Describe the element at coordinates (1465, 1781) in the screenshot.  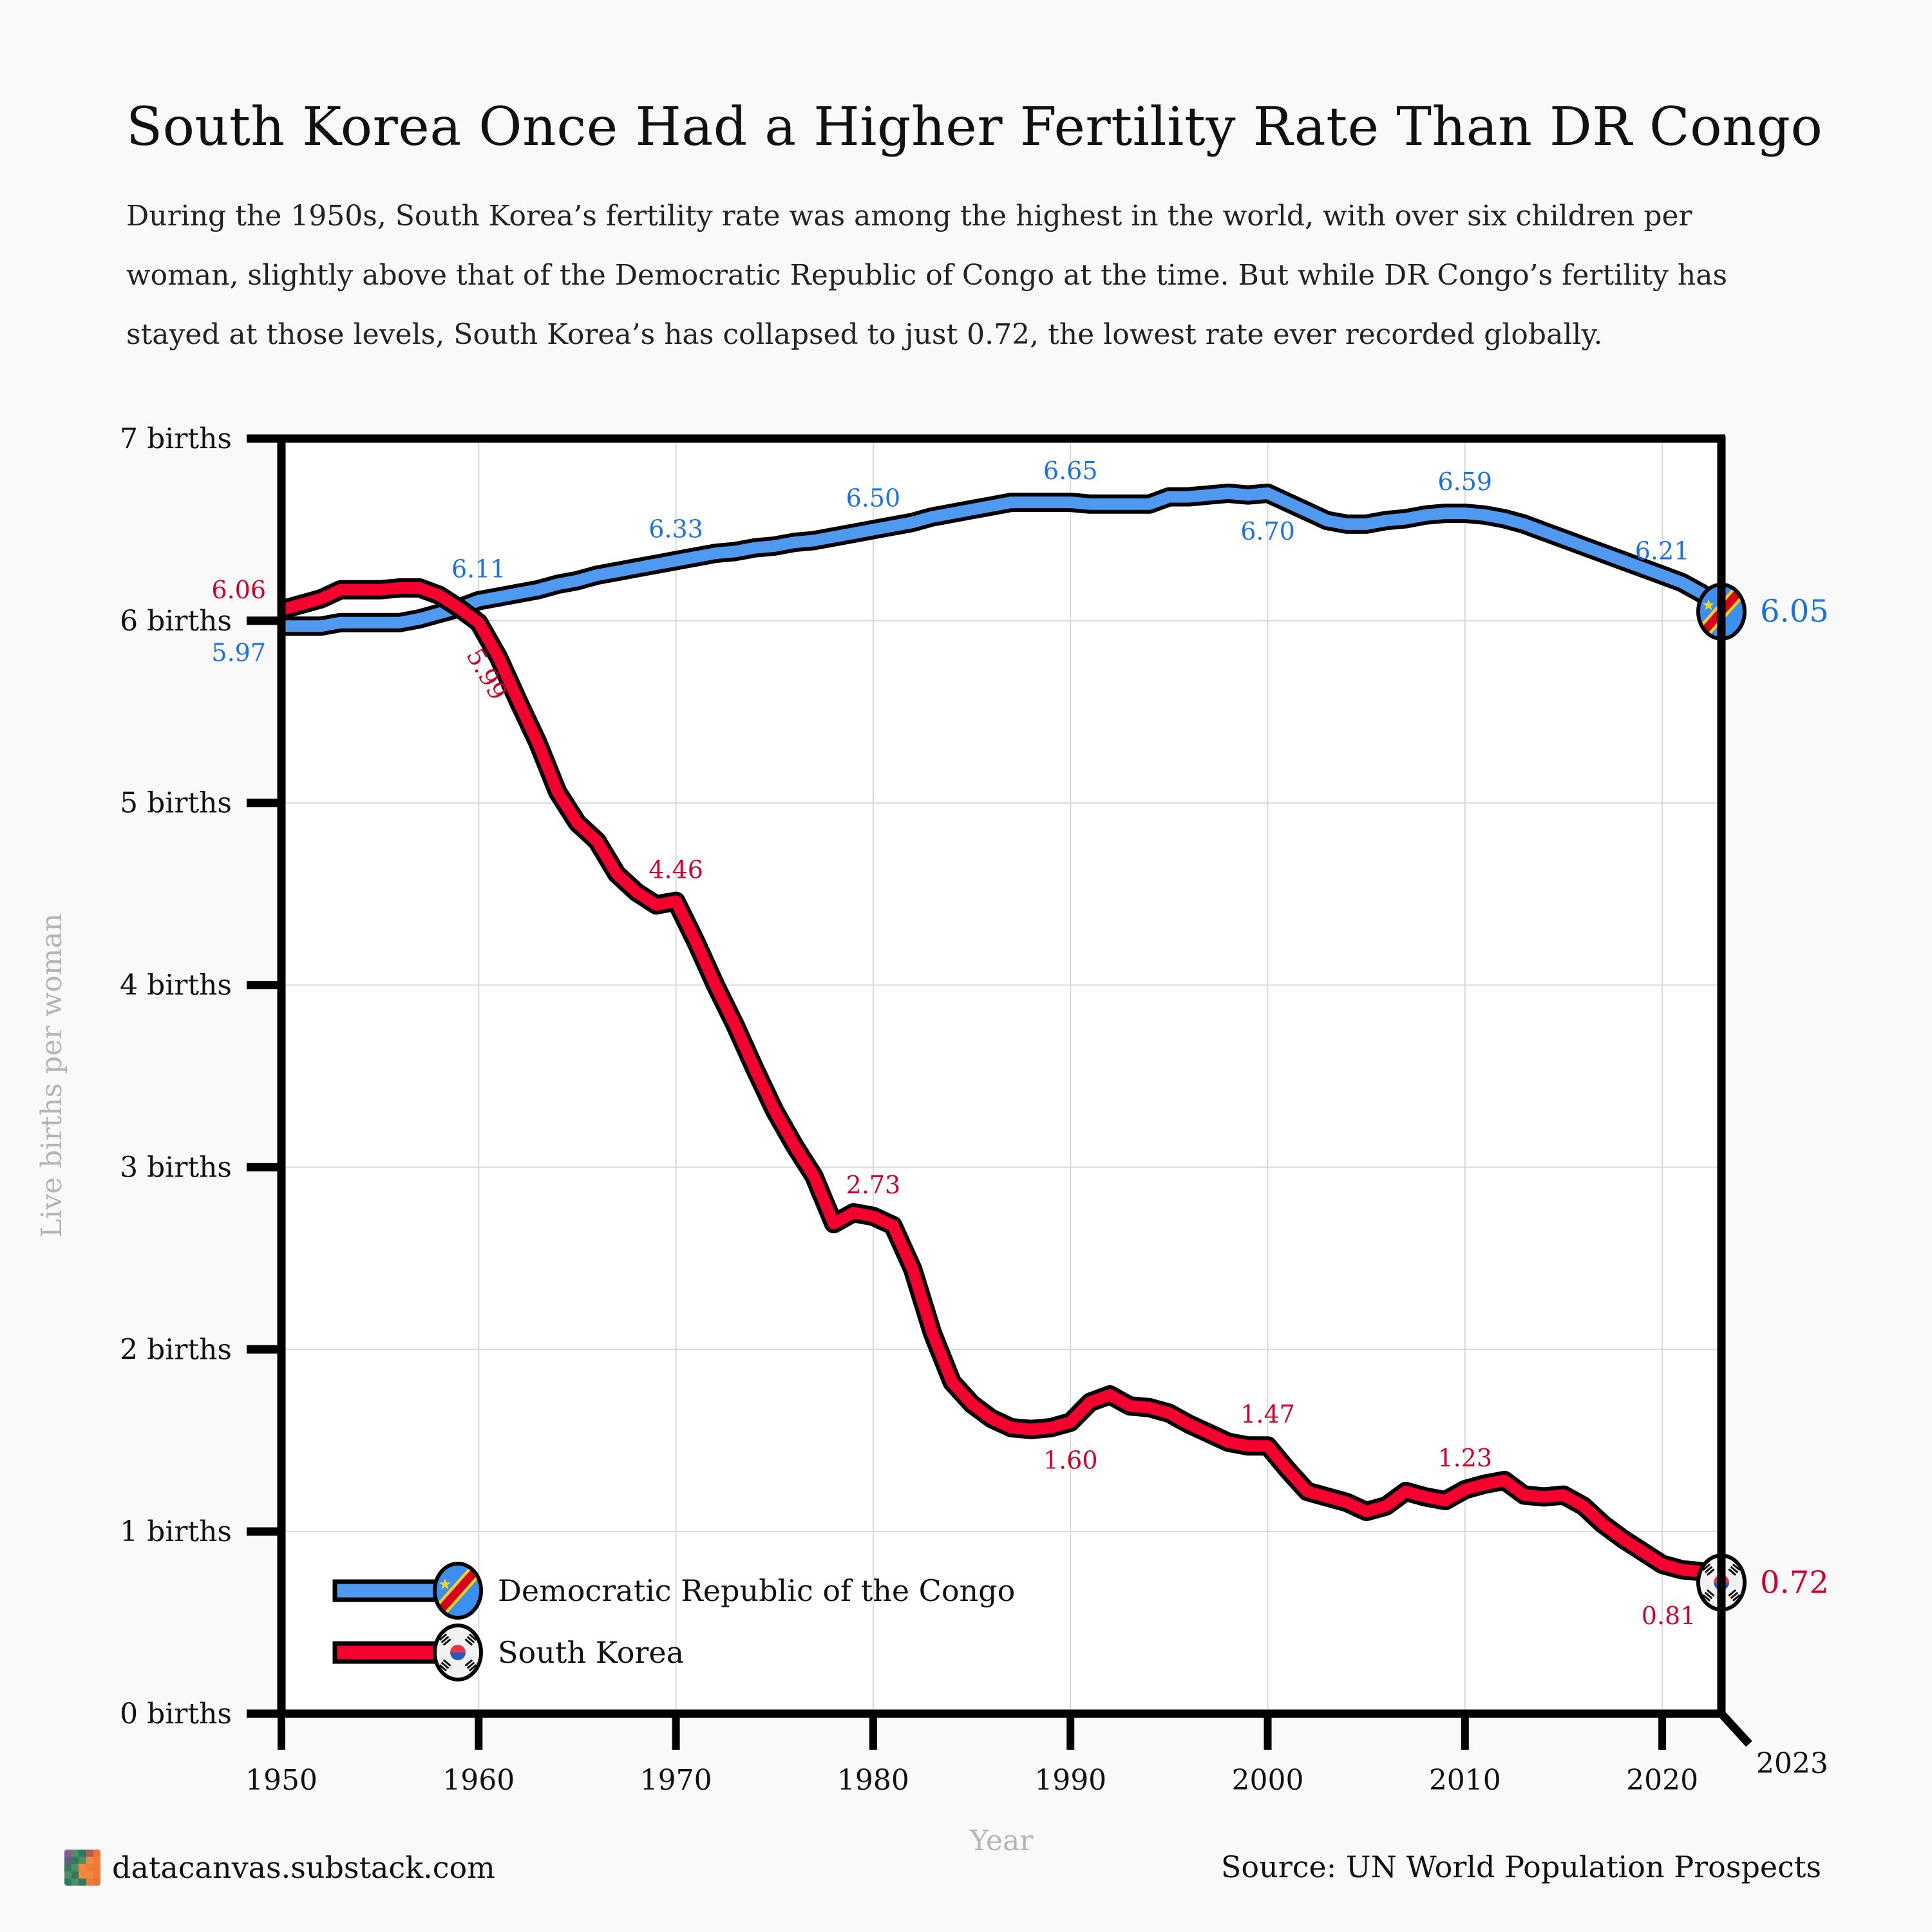
I see `x-tick-label: 2010` at that location.